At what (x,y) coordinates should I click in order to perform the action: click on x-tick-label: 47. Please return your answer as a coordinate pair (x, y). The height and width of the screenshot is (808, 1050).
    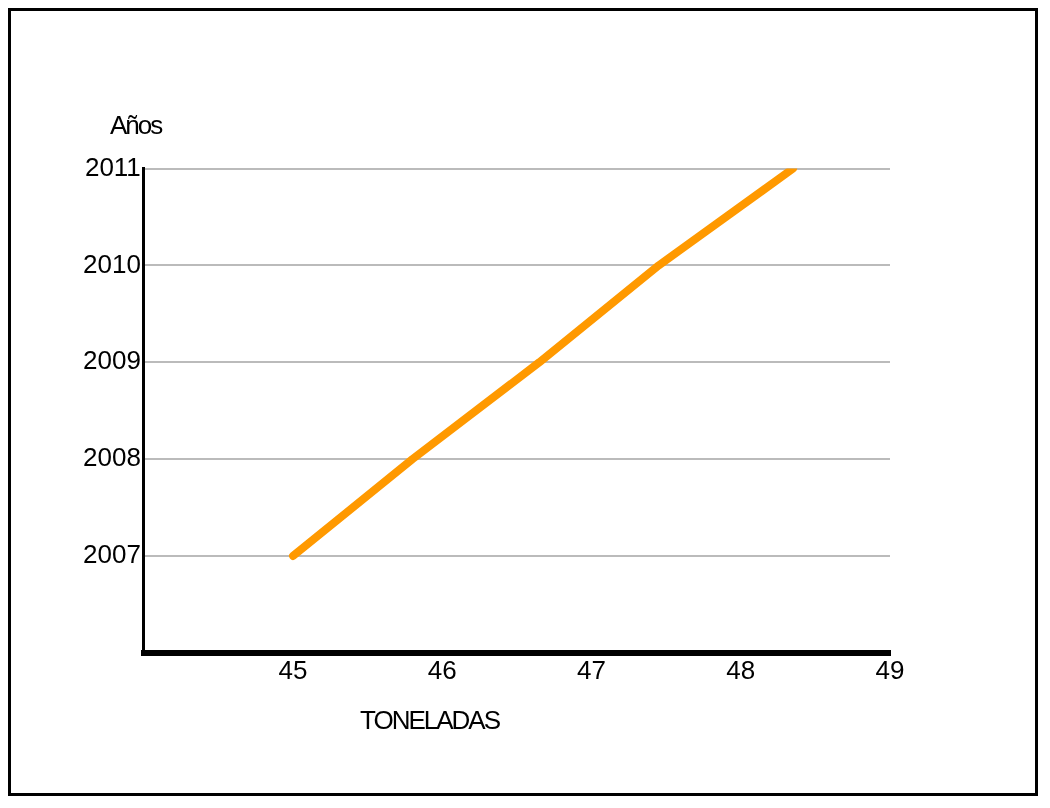
    Looking at the image, I should click on (591, 669).